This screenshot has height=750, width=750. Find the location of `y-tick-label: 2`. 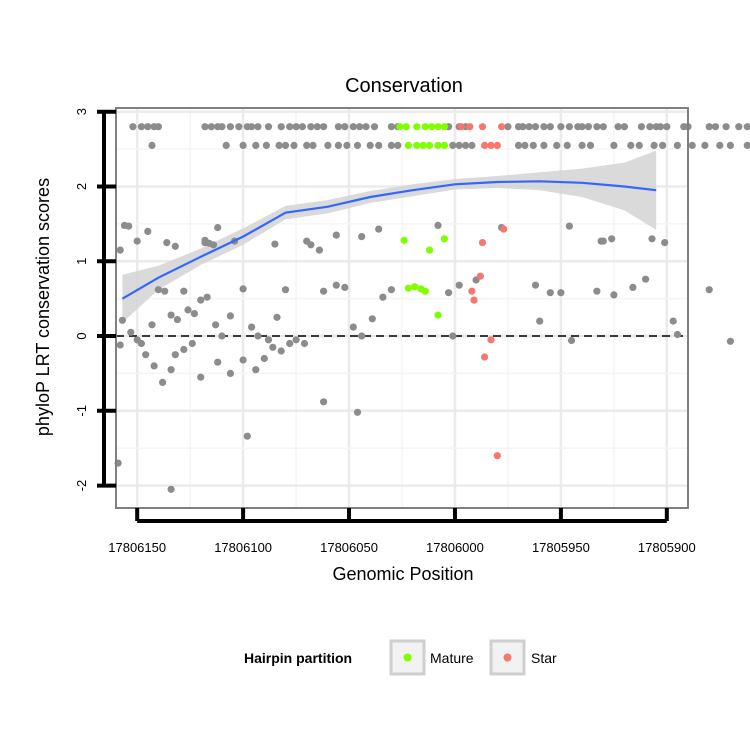

y-tick-label: 2 is located at coordinates (81, 186).